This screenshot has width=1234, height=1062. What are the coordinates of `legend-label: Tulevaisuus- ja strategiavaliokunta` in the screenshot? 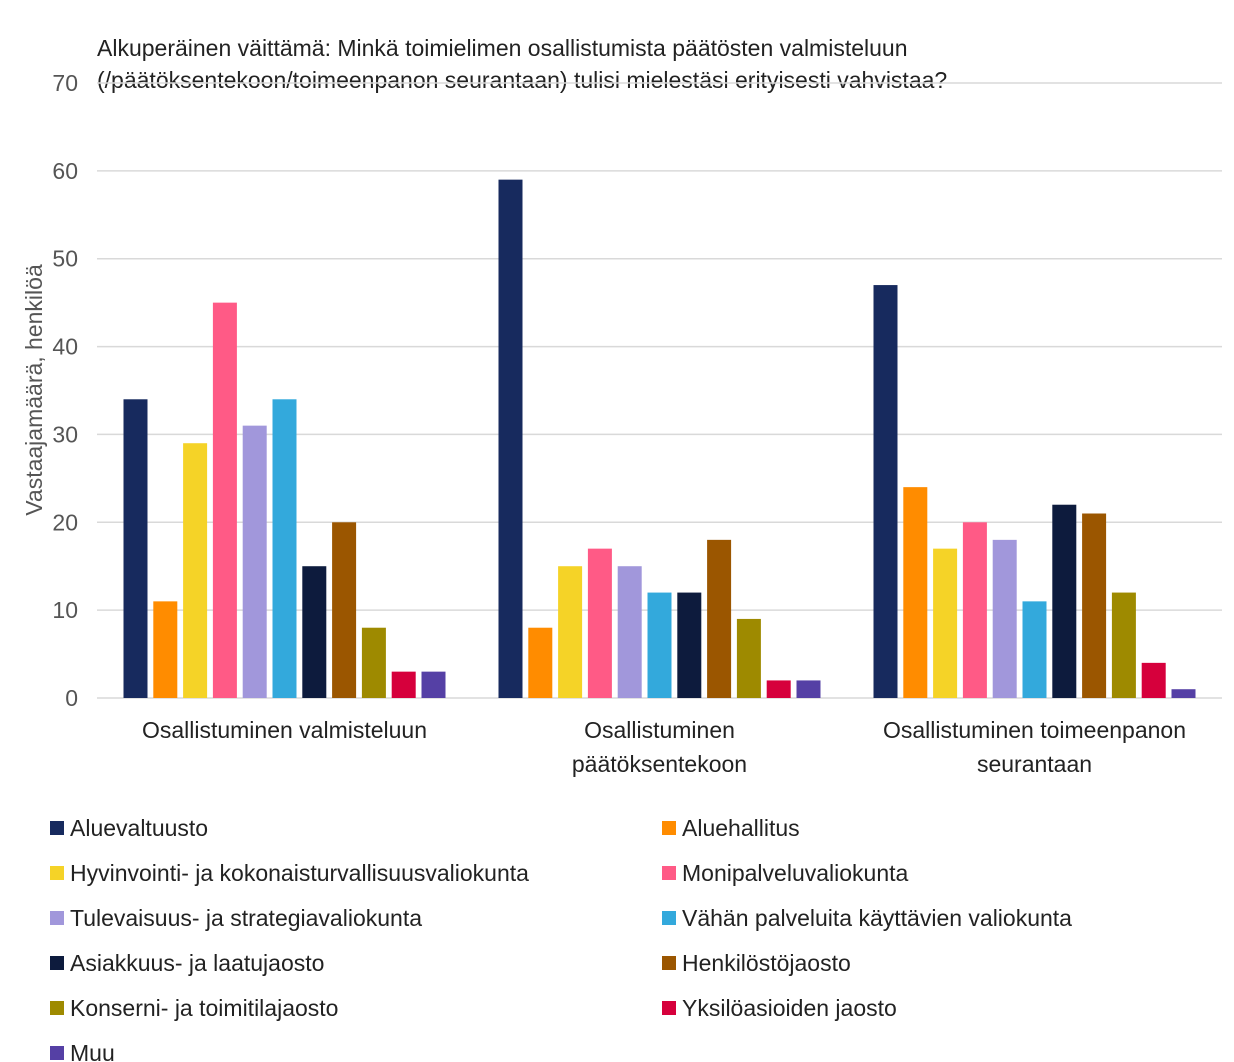 It's located at (246, 918).